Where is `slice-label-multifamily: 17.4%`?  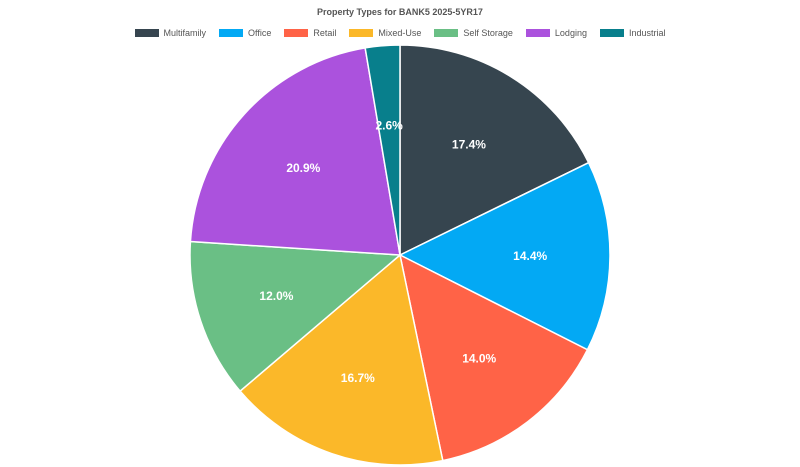
slice-label-multifamily: 17.4% is located at coordinates (469, 145).